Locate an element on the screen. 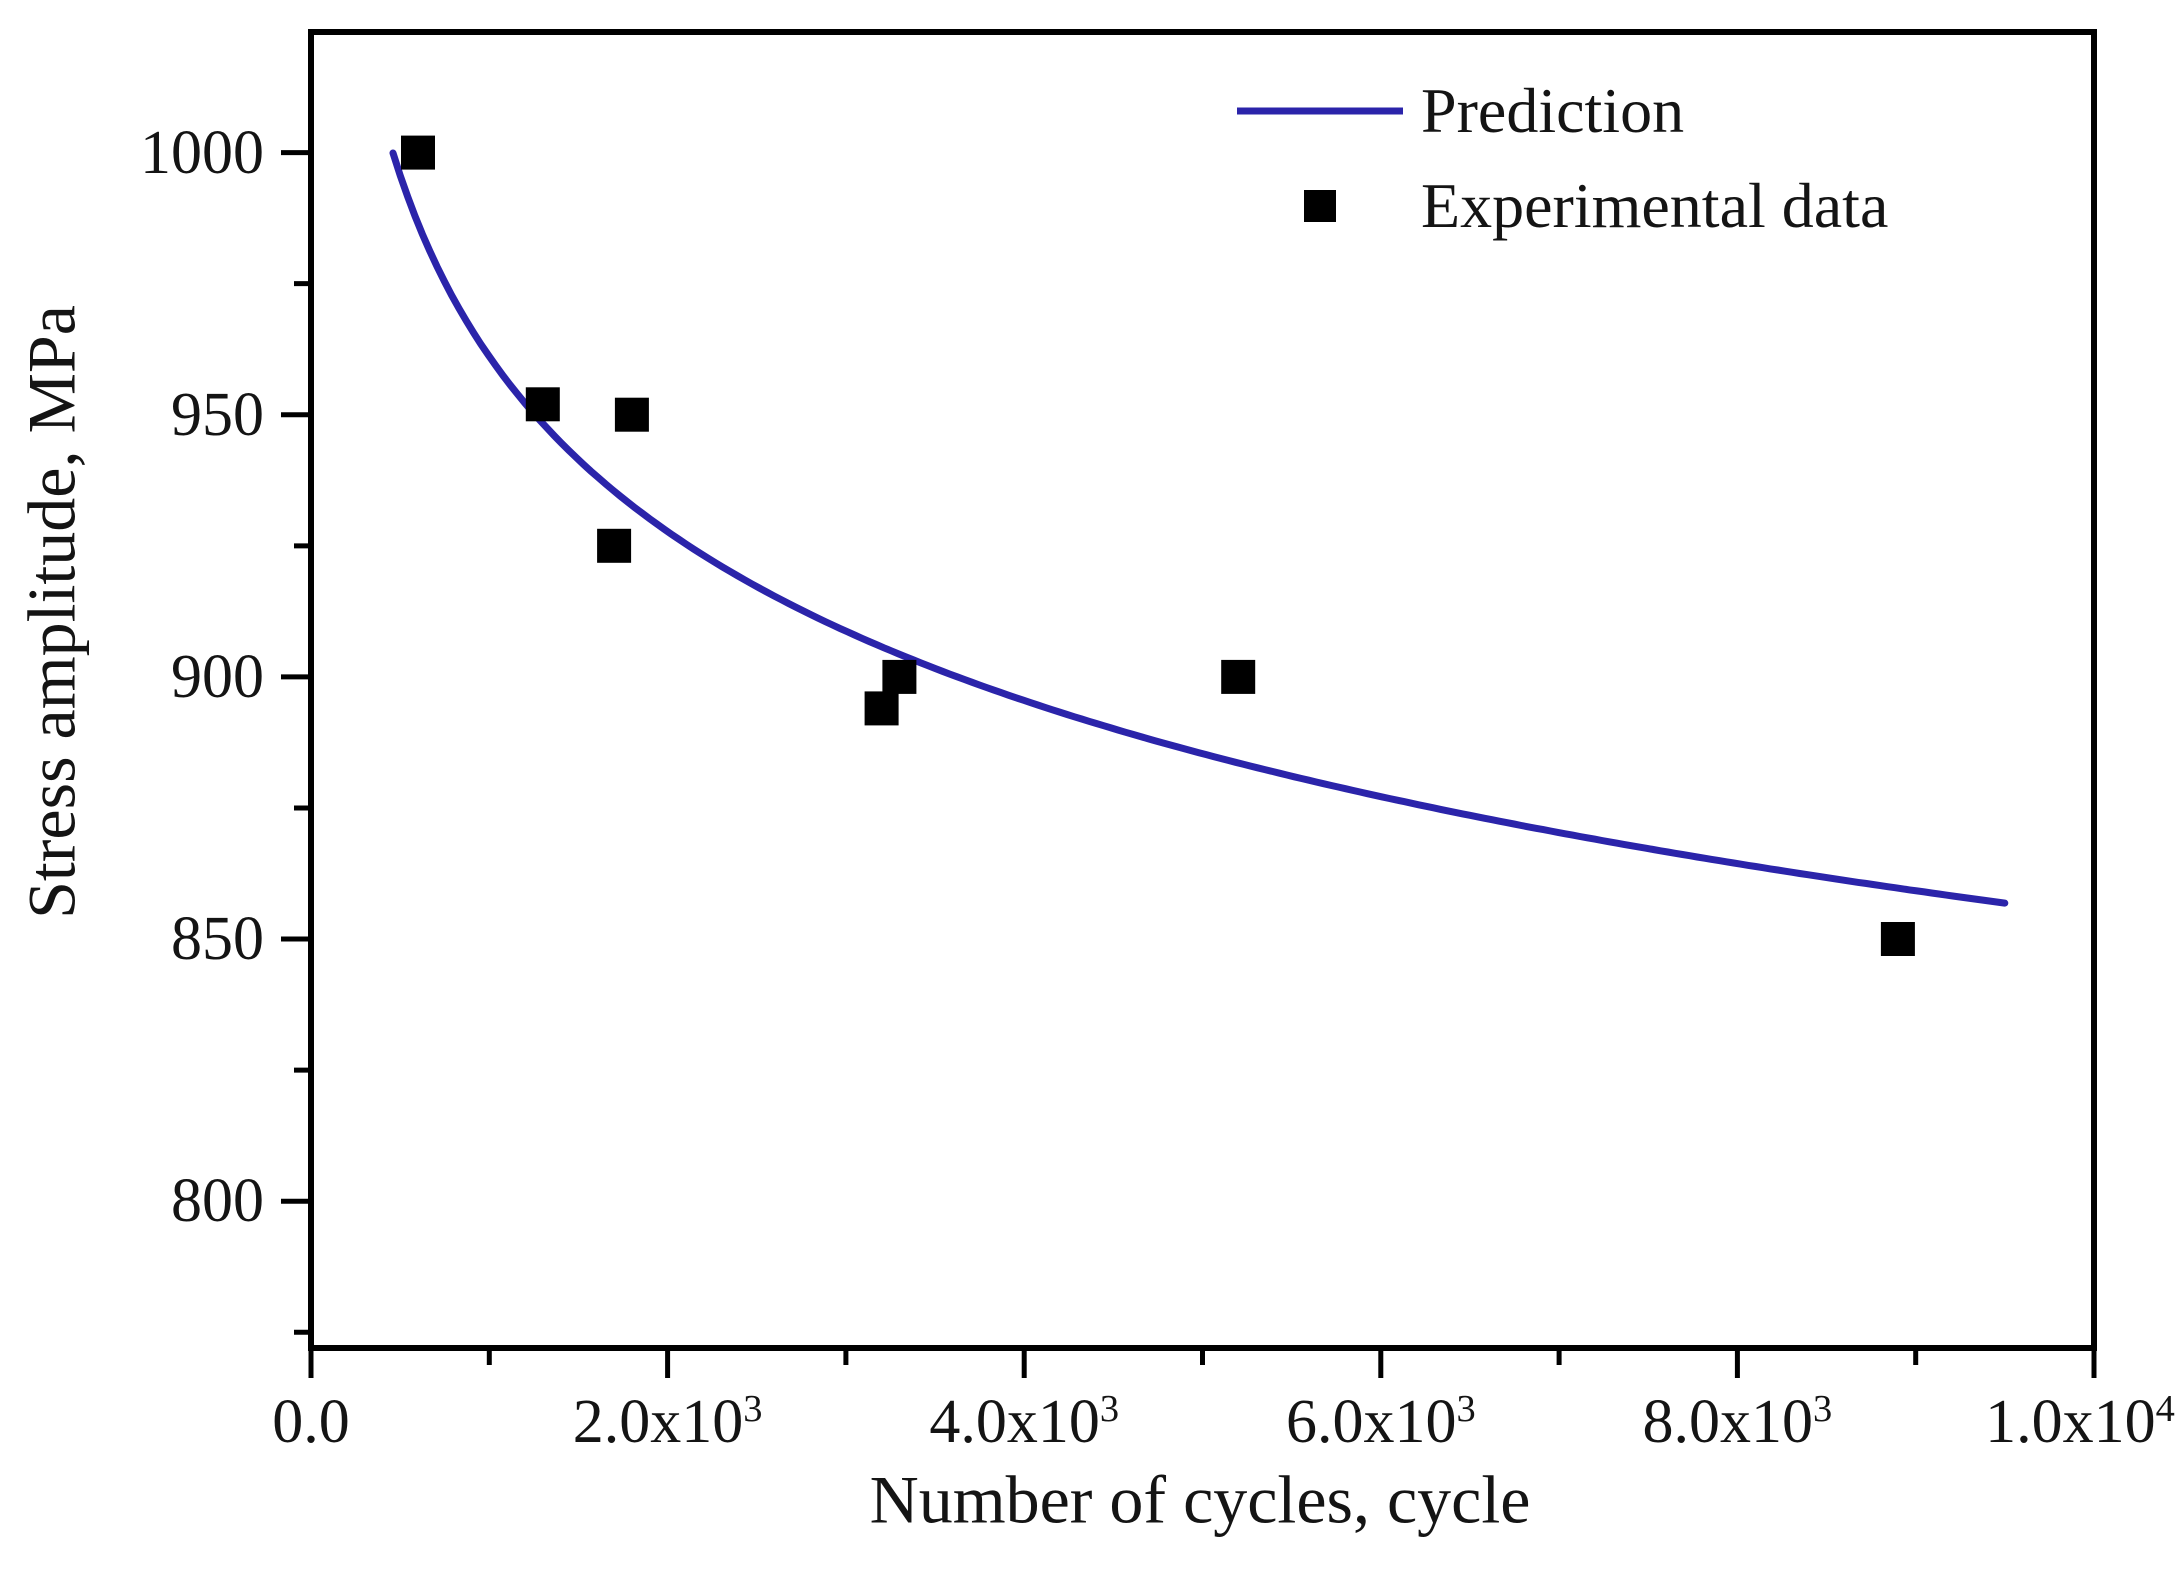 The image size is (2182, 1571). x-tick-label: 6.0x103 is located at coordinates (1381, 1422).